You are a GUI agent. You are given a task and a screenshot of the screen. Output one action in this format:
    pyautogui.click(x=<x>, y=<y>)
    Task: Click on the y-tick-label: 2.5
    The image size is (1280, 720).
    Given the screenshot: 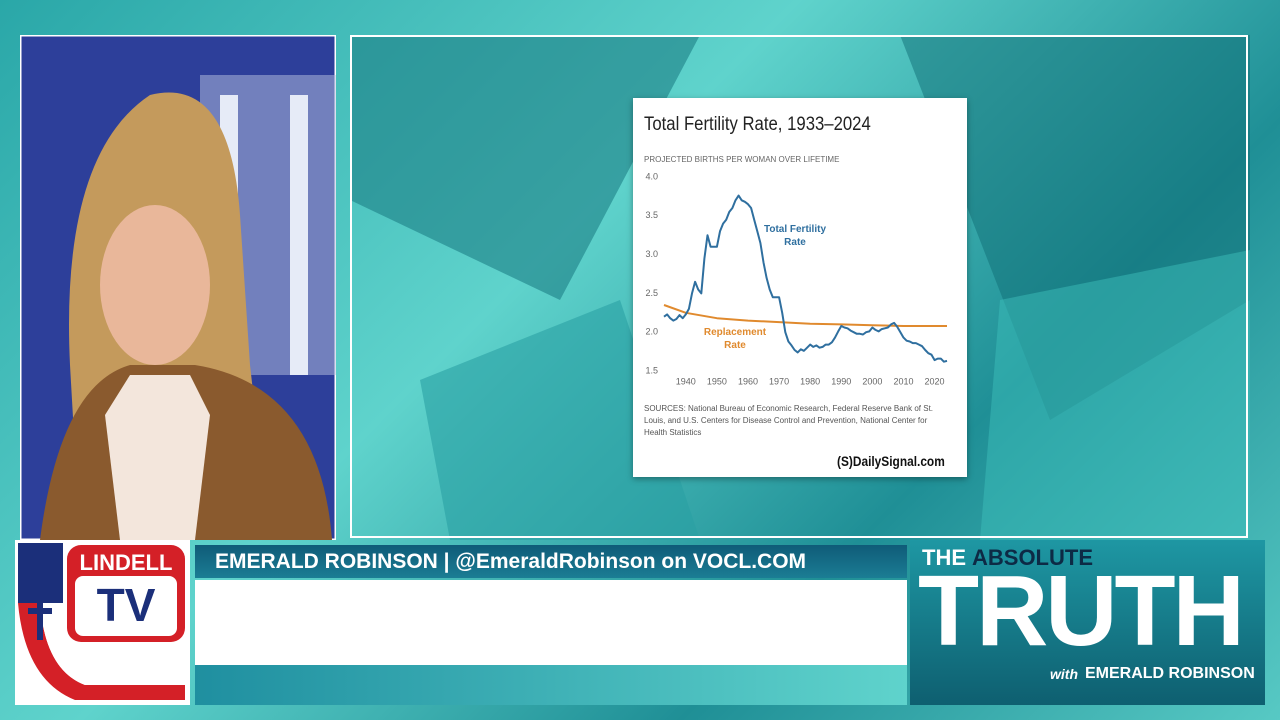 What is the action you would take?
    pyautogui.click(x=651, y=293)
    